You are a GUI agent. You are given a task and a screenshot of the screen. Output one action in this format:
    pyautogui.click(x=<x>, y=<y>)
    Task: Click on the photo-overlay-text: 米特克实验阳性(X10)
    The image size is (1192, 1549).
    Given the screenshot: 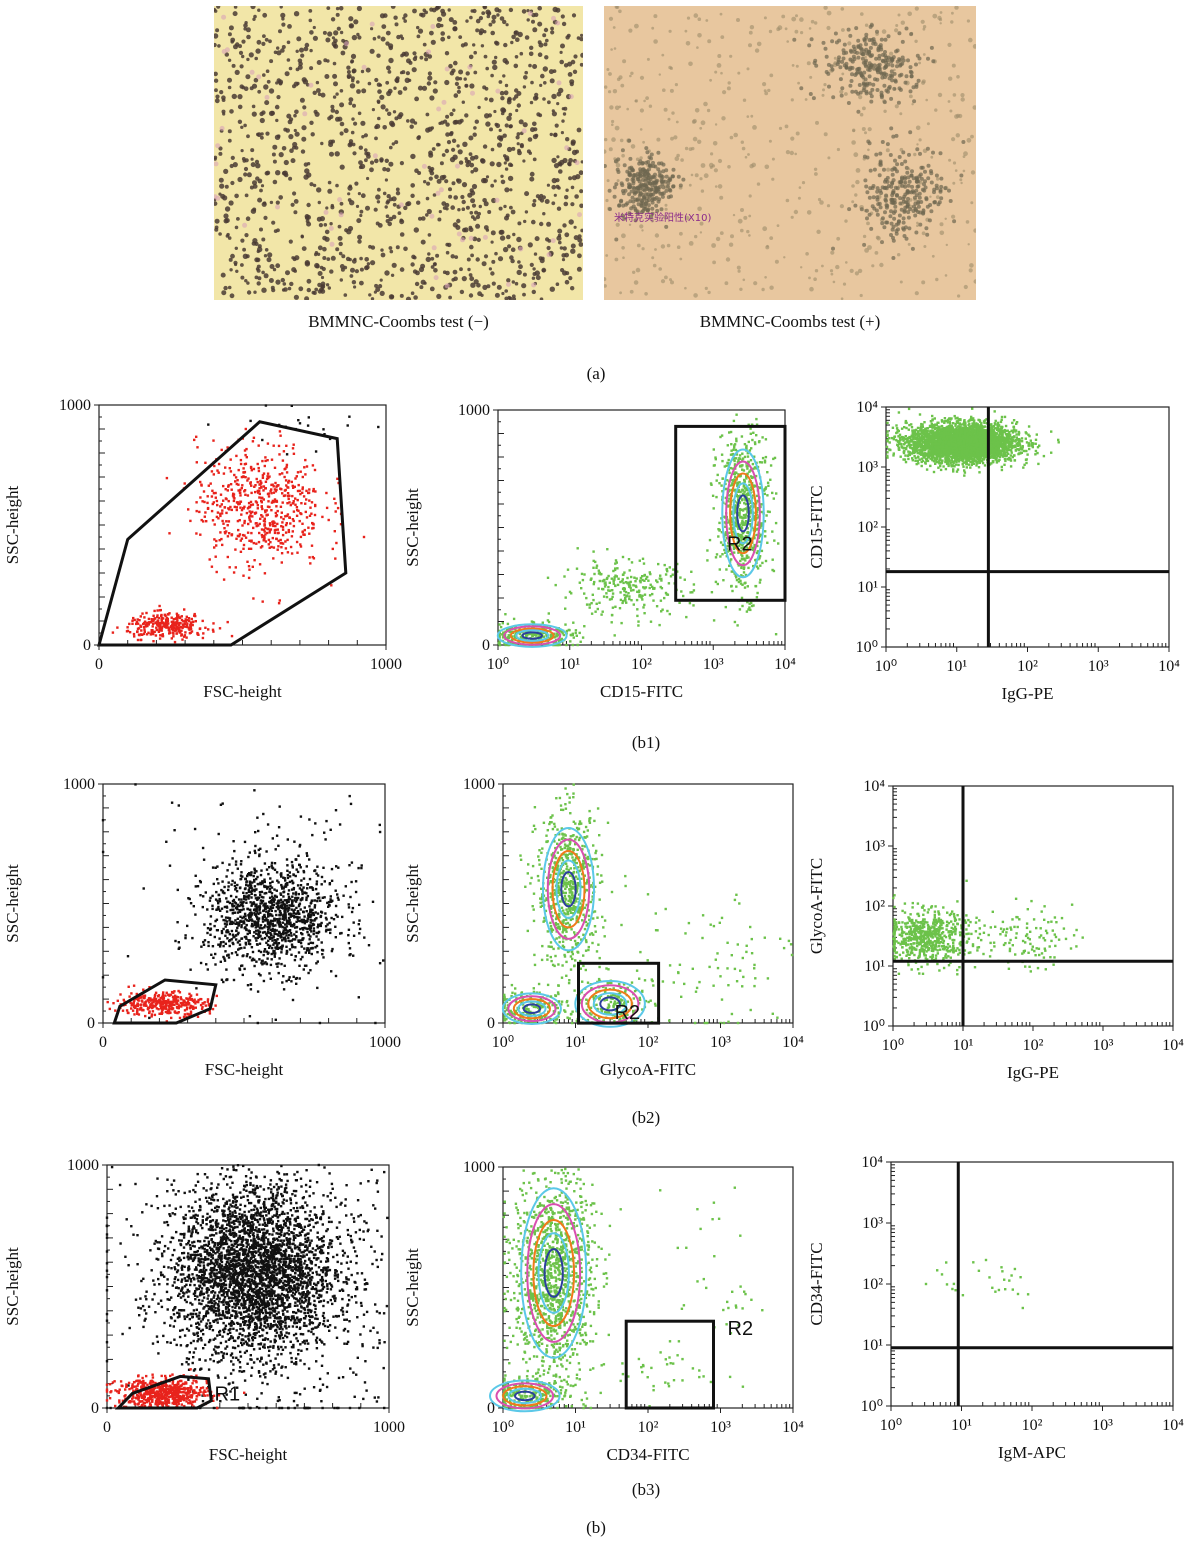 What is the action you would take?
    pyautogui.click(x=663, y=218)
    